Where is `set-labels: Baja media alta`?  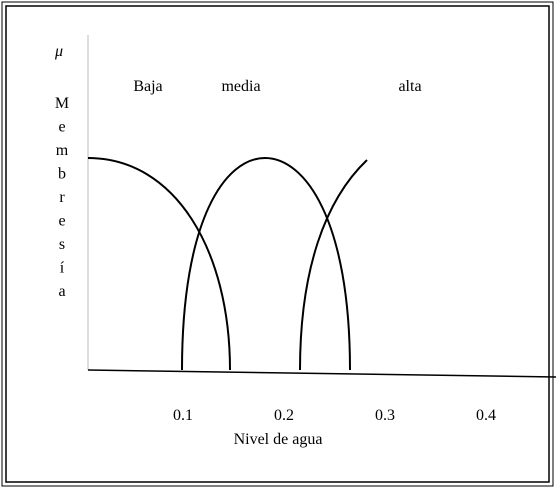
set-labels: Baja media alta is located at coordinates (277, 86).